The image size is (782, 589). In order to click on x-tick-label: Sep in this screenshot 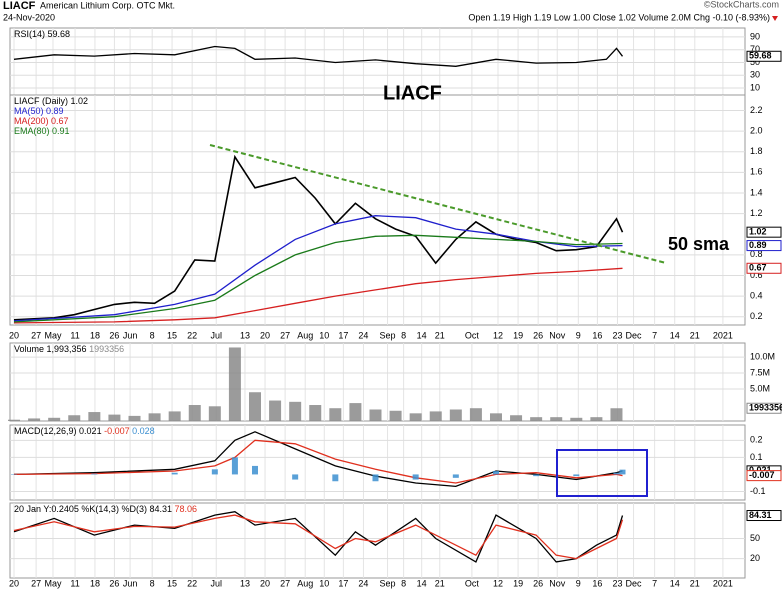, I will do `click(388, 335)`.